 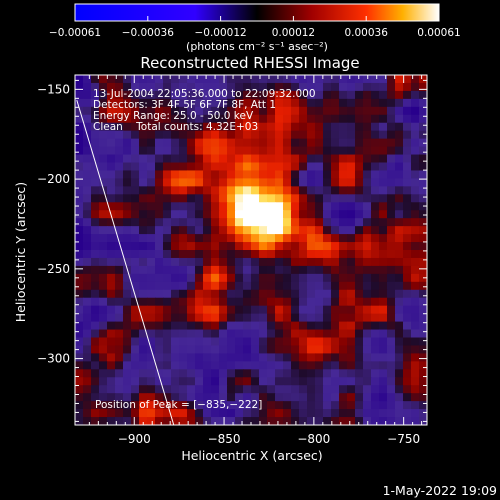 What do you see at coordinates (438, 33) in the screenshot?
I see `colorbar-tick-label: 0.00061` at bounding box center [438, 33].